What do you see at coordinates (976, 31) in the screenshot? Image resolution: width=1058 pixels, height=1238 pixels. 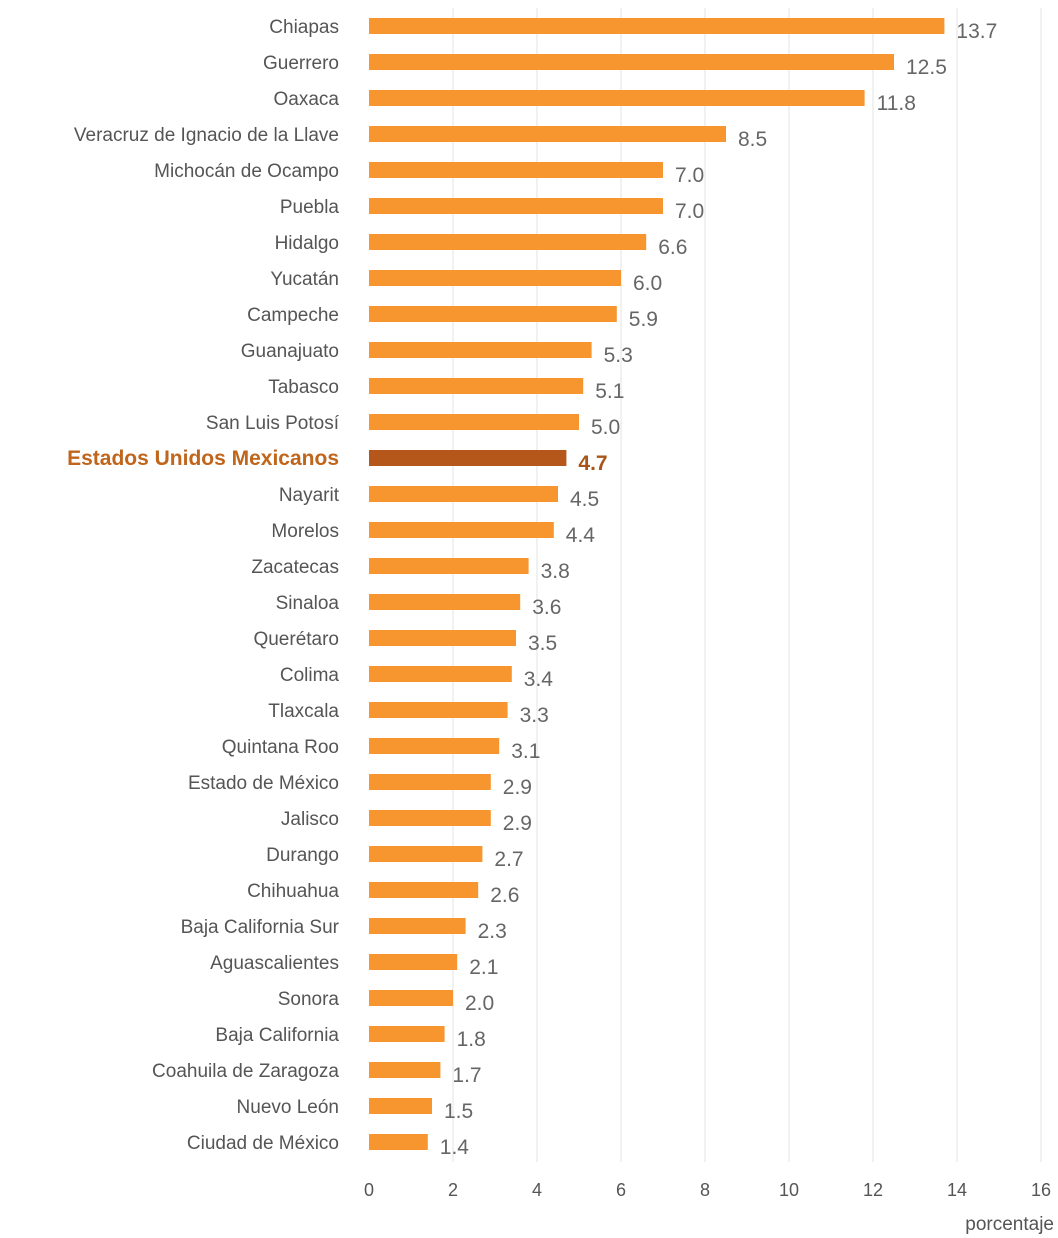 I see `value-label: 13.7` at bounding box center [976, 31].